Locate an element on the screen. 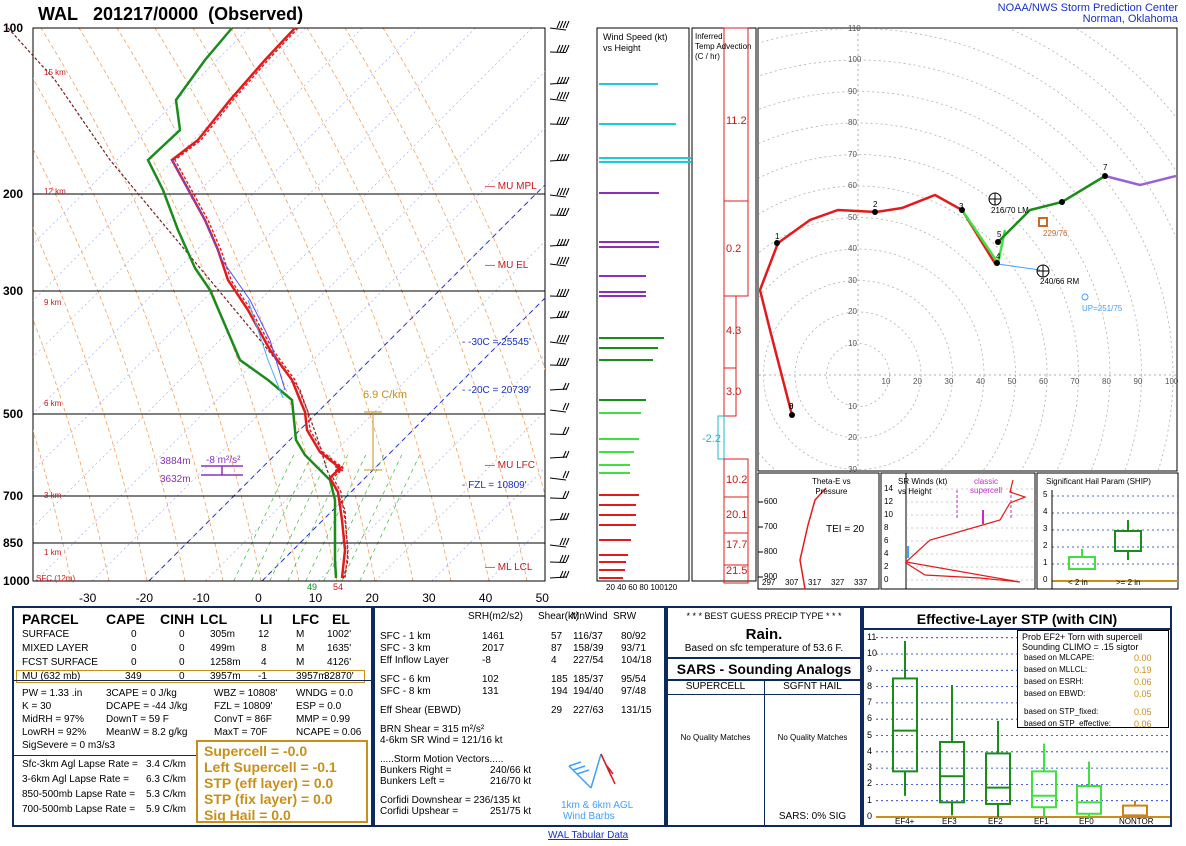 The height and width of the screenshot is (846, 1186). kin-cell: 57 is located at coordinates (557, 636).